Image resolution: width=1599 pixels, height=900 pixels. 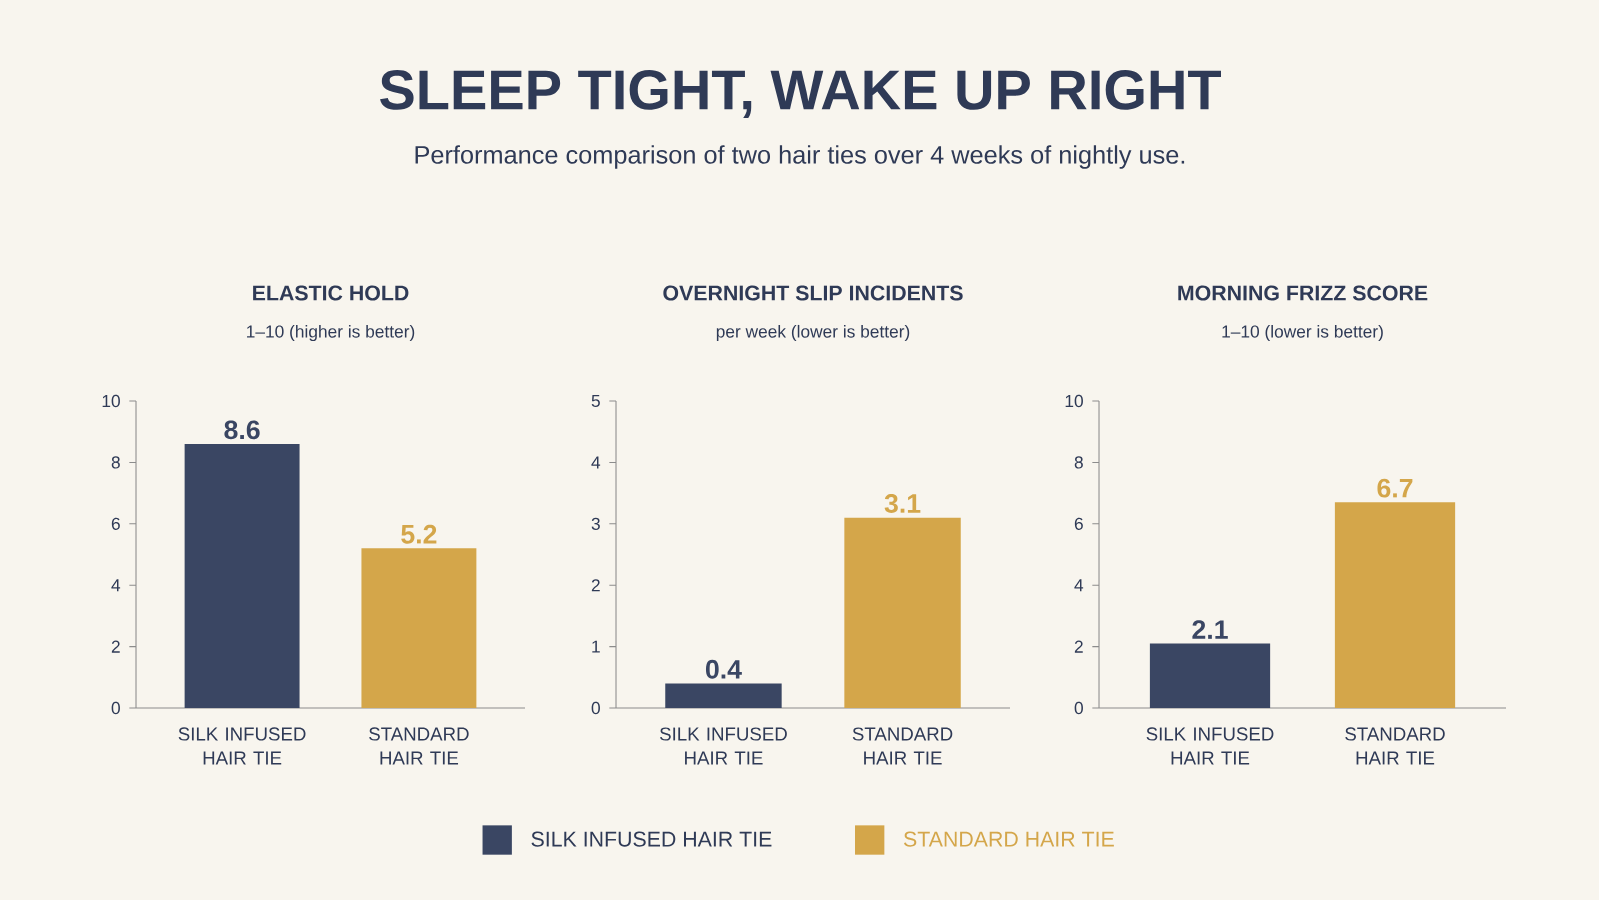 What do you see at coordinates (1303, 293) in the screenshot?
I see `chart-title: MORNING FRIZZ SCORE` at bounding box center [1303, 293].